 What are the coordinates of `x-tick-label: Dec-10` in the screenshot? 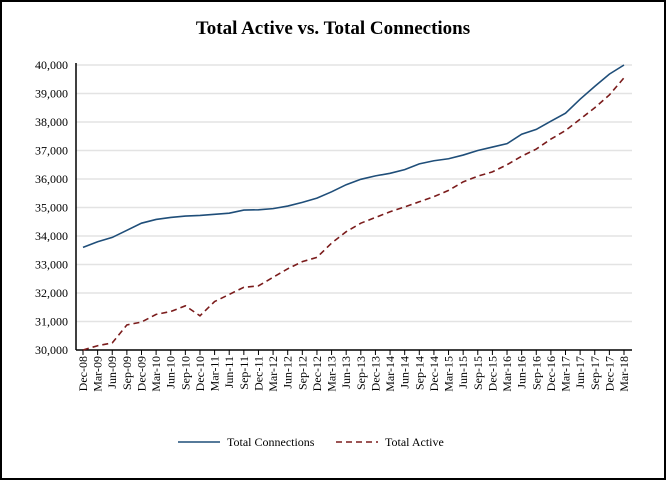 It's located at (200, 373).